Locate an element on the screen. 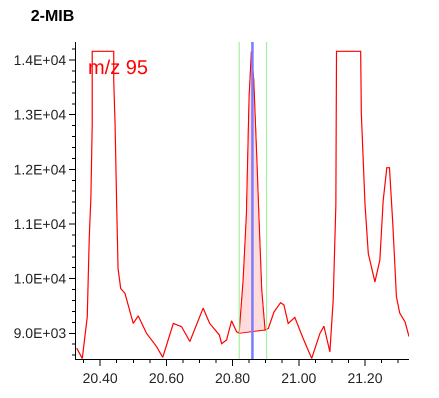  x-tick-label: 20.80 is located at coordinates (232, 378).